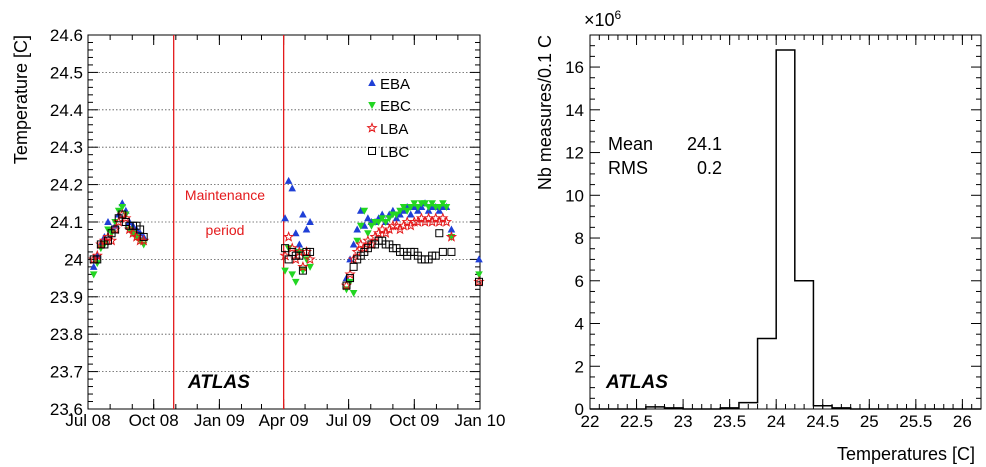 Image resolution: width=986 pixels, height=467 pixels. What do you see at coordinates (479, 420) in the screenshot?
I see `x-tick-label: Jan 10` at bounding box center [479, 420].